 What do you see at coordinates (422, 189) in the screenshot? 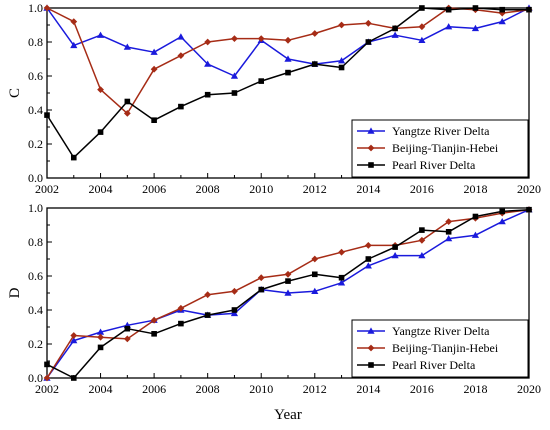
I see `x-tick-label: 2016` at bounding box center [422, 189].